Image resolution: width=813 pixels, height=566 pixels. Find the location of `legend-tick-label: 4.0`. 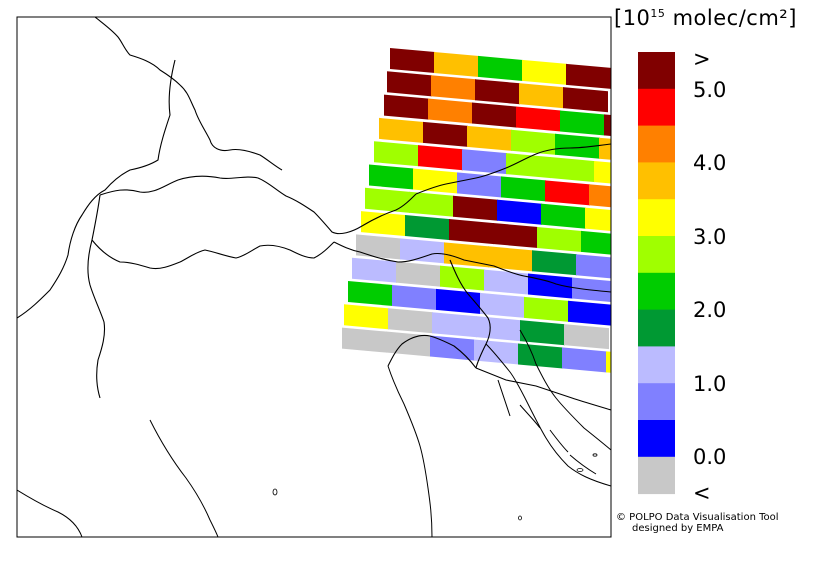

legend-tick-label: 4.0 is located at coordinates (710, 163).